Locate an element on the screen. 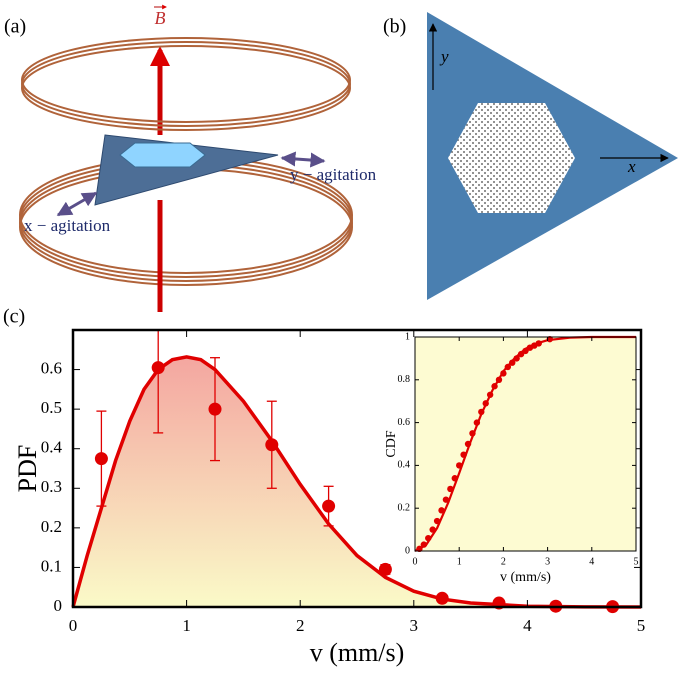 The image size is (685, 675). y-tick-label: 0.5 is located at coordinates (51, 407).